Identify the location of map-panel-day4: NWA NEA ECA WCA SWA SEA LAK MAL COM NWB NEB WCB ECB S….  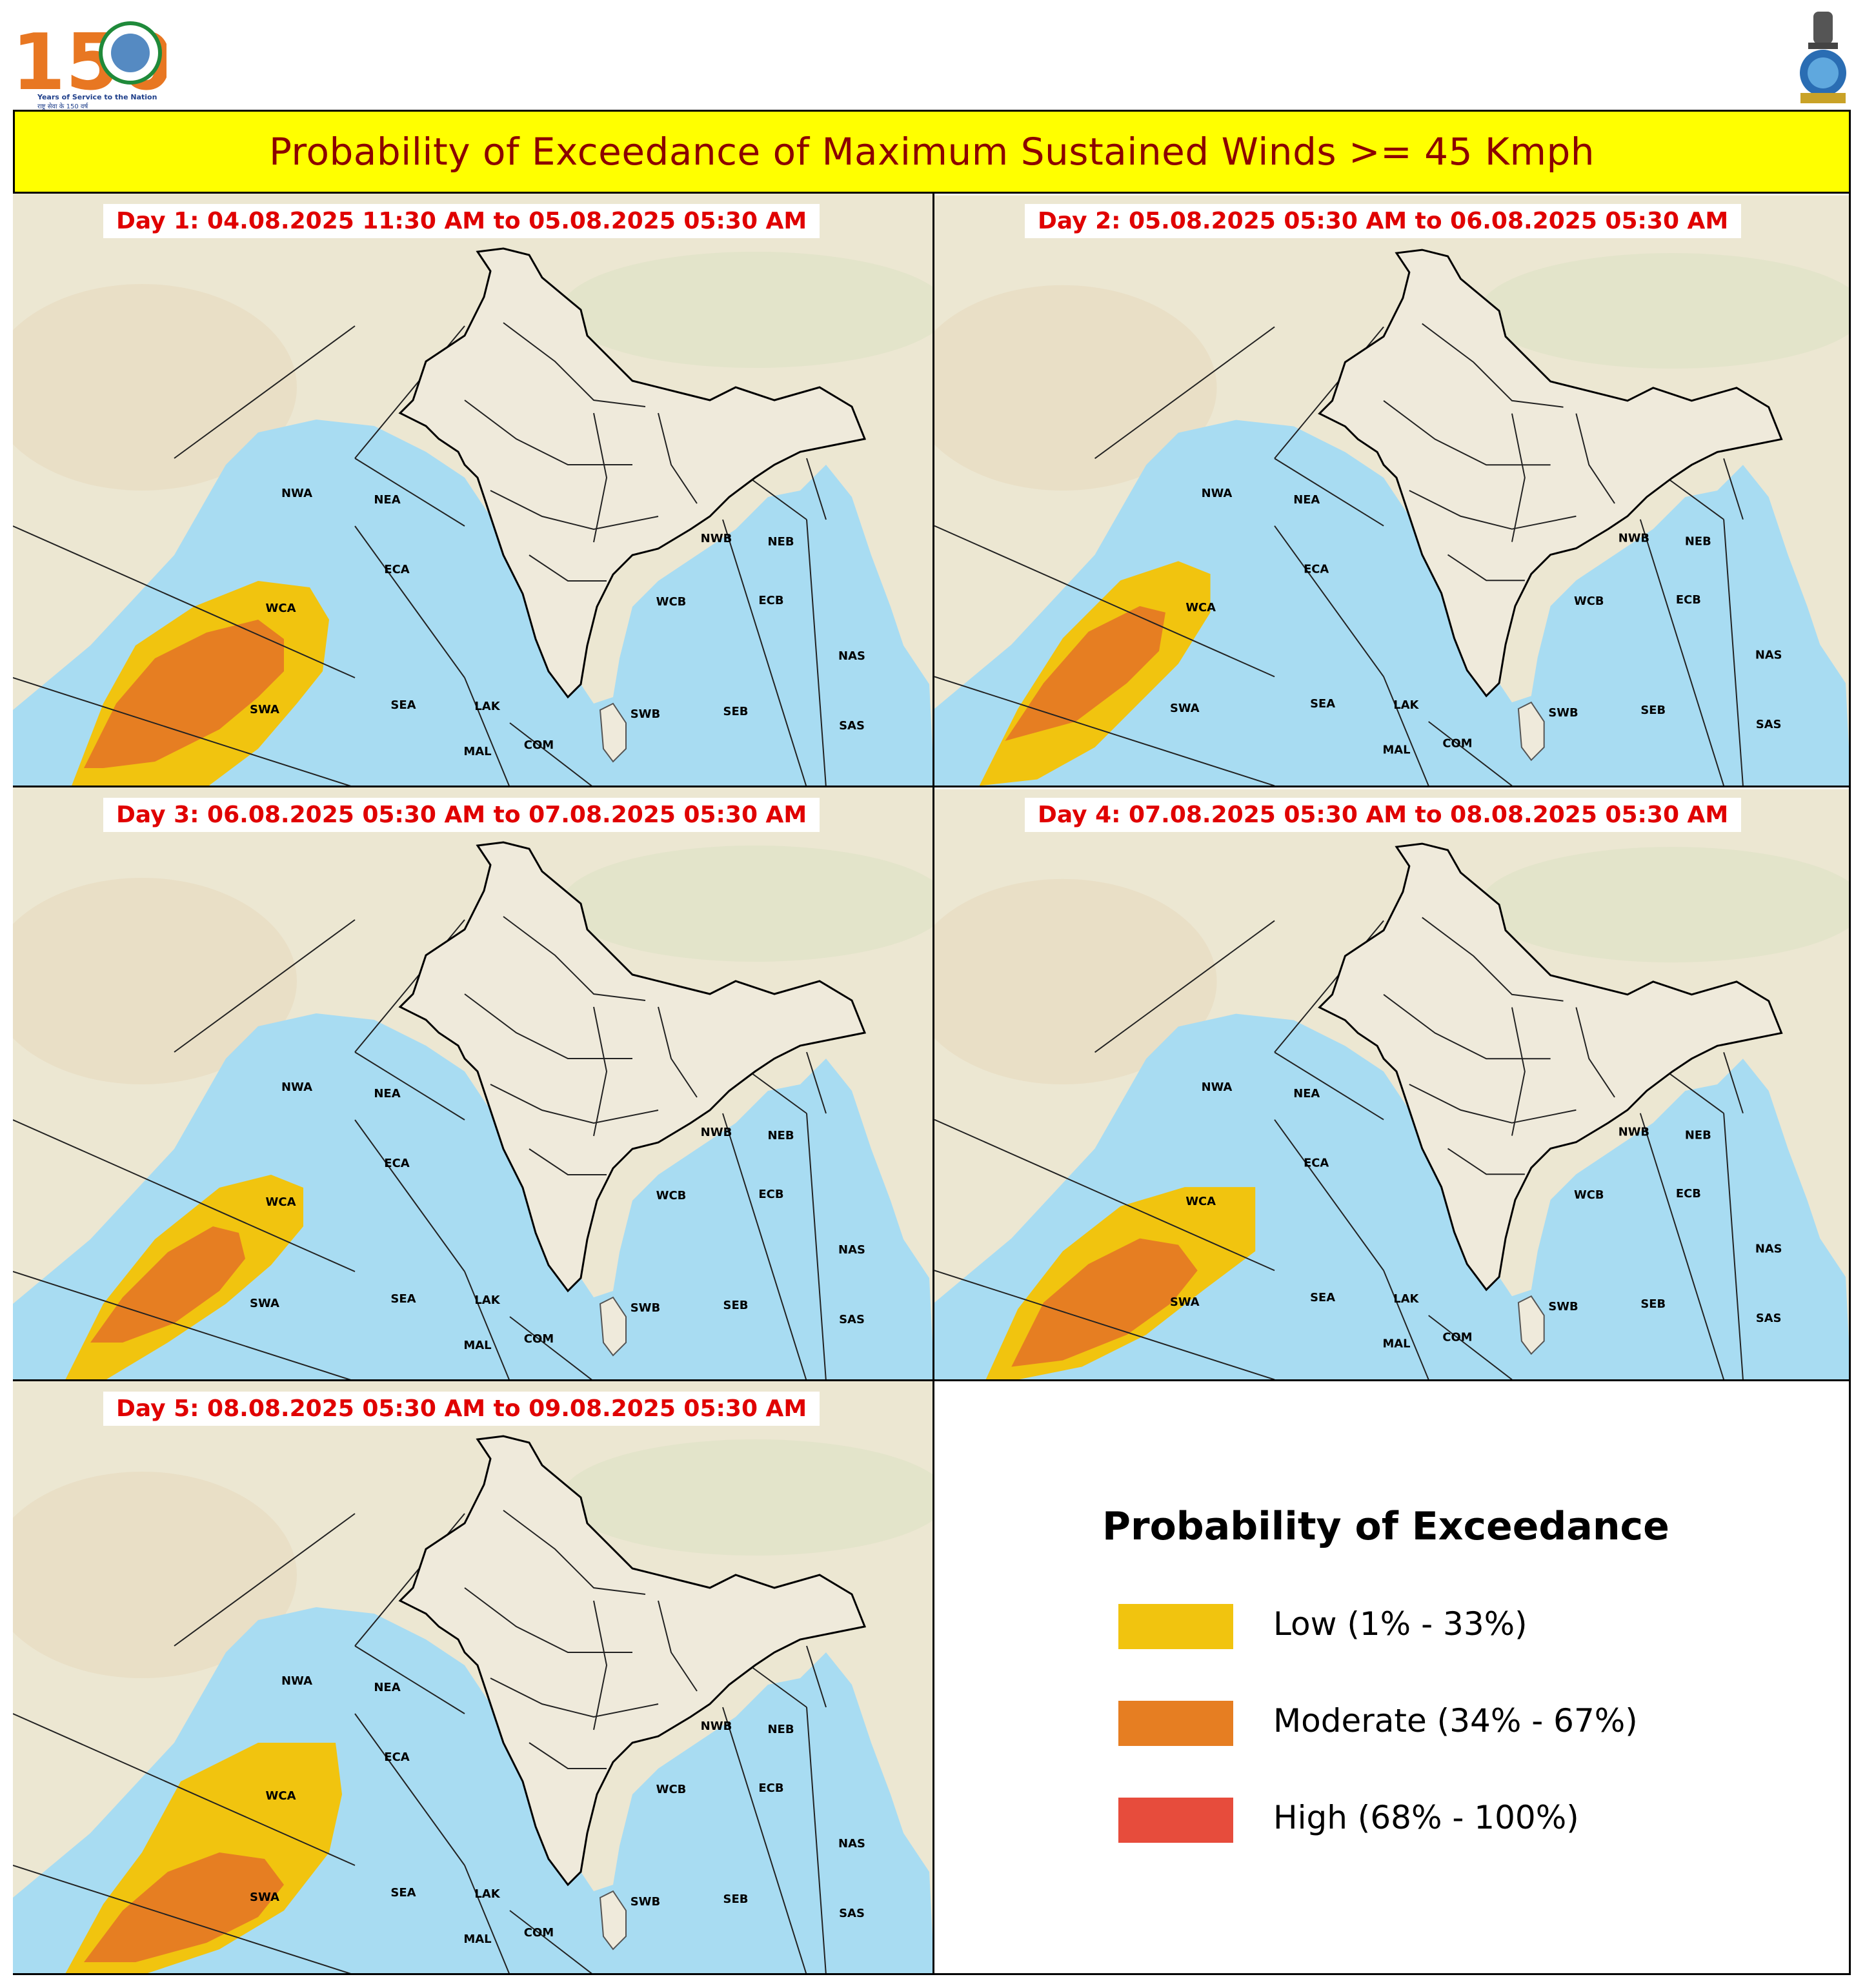
(1392, 1084).